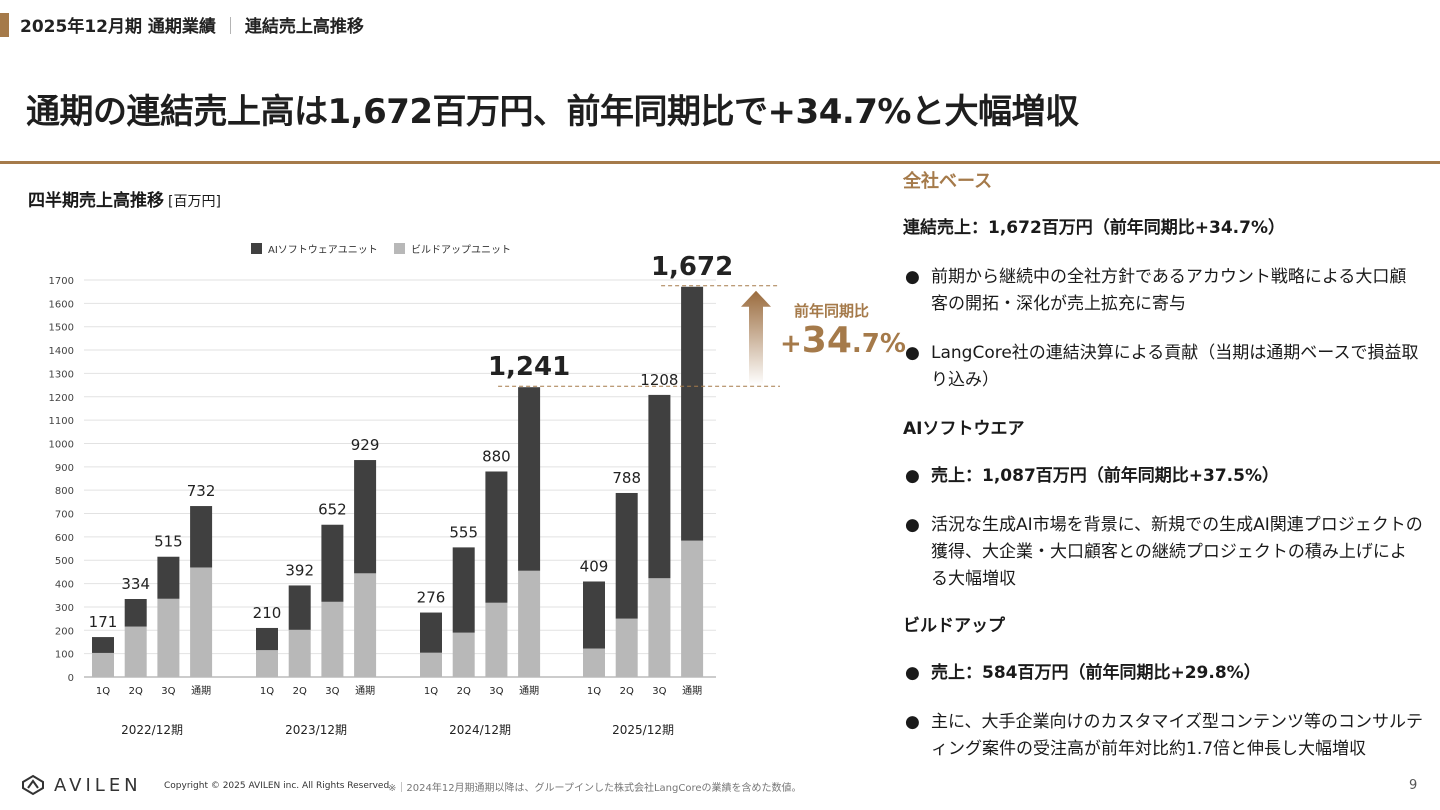  I want to click on total-label: 880, so click(496, 456).